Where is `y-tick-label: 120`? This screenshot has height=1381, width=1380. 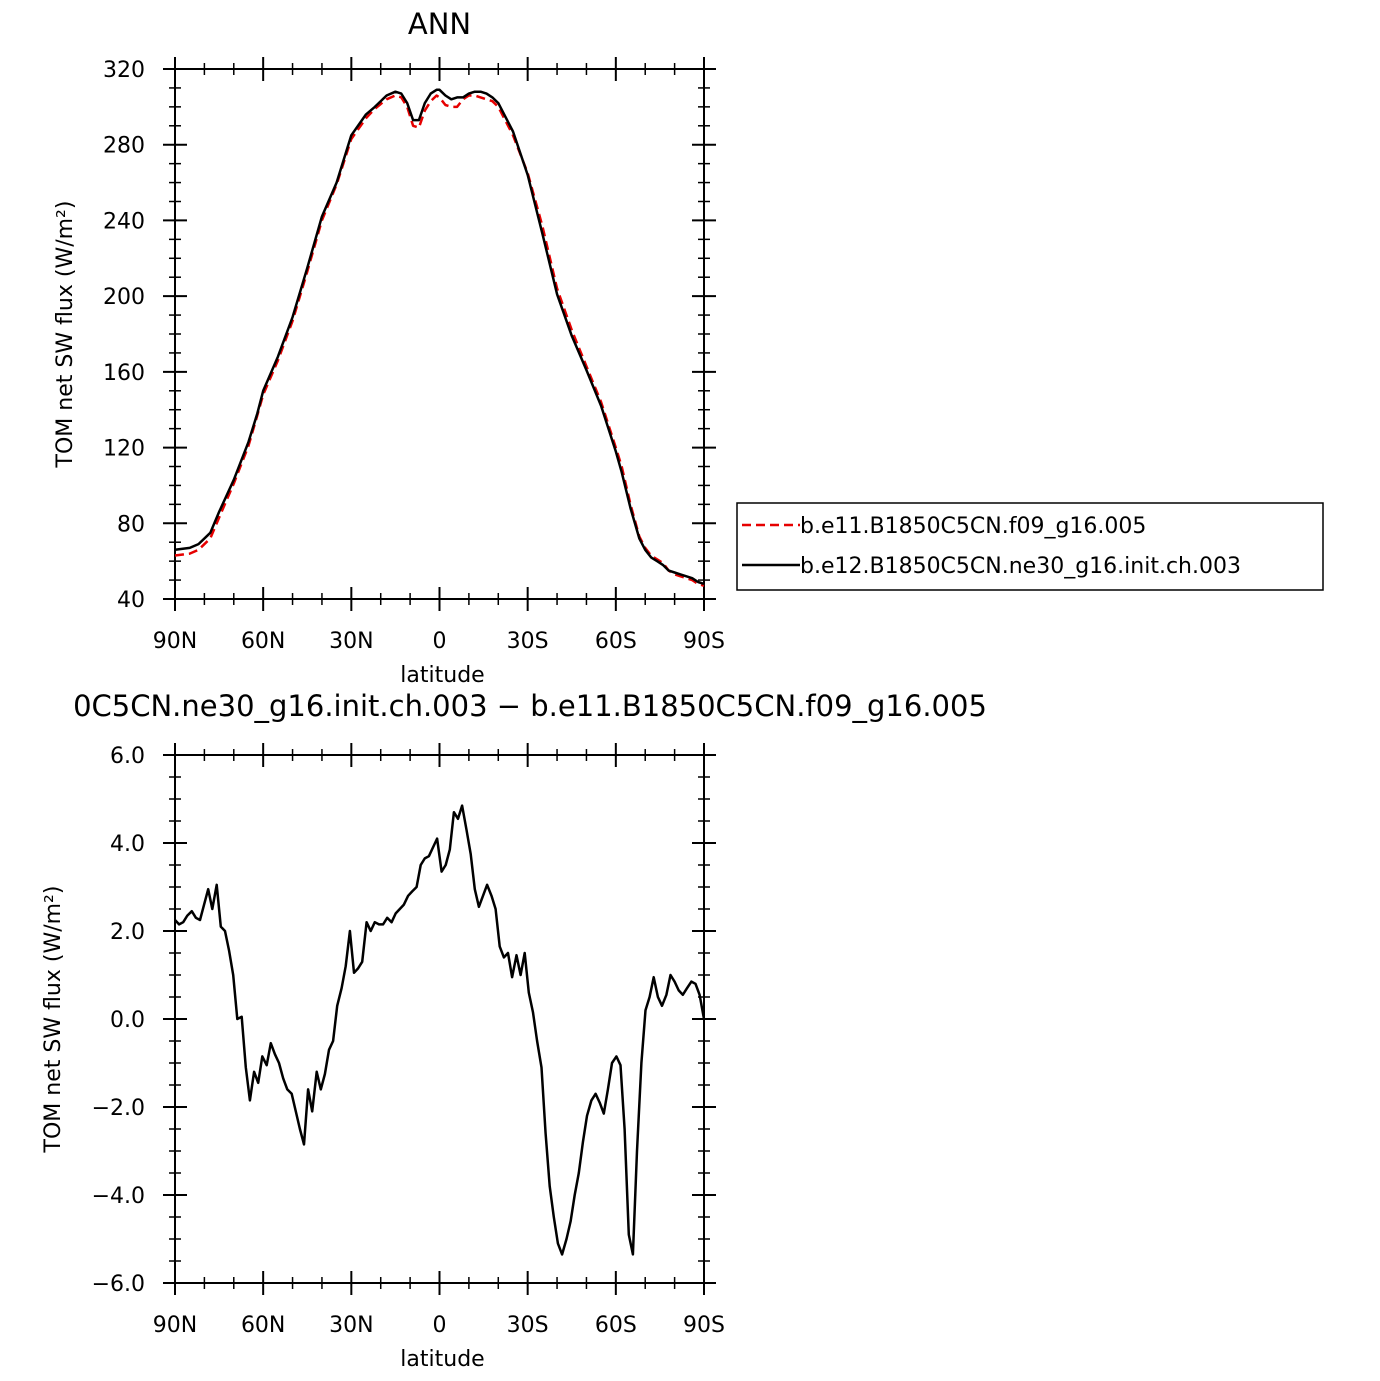 y-tick-label: 120 is located at coordinates (124, 449).